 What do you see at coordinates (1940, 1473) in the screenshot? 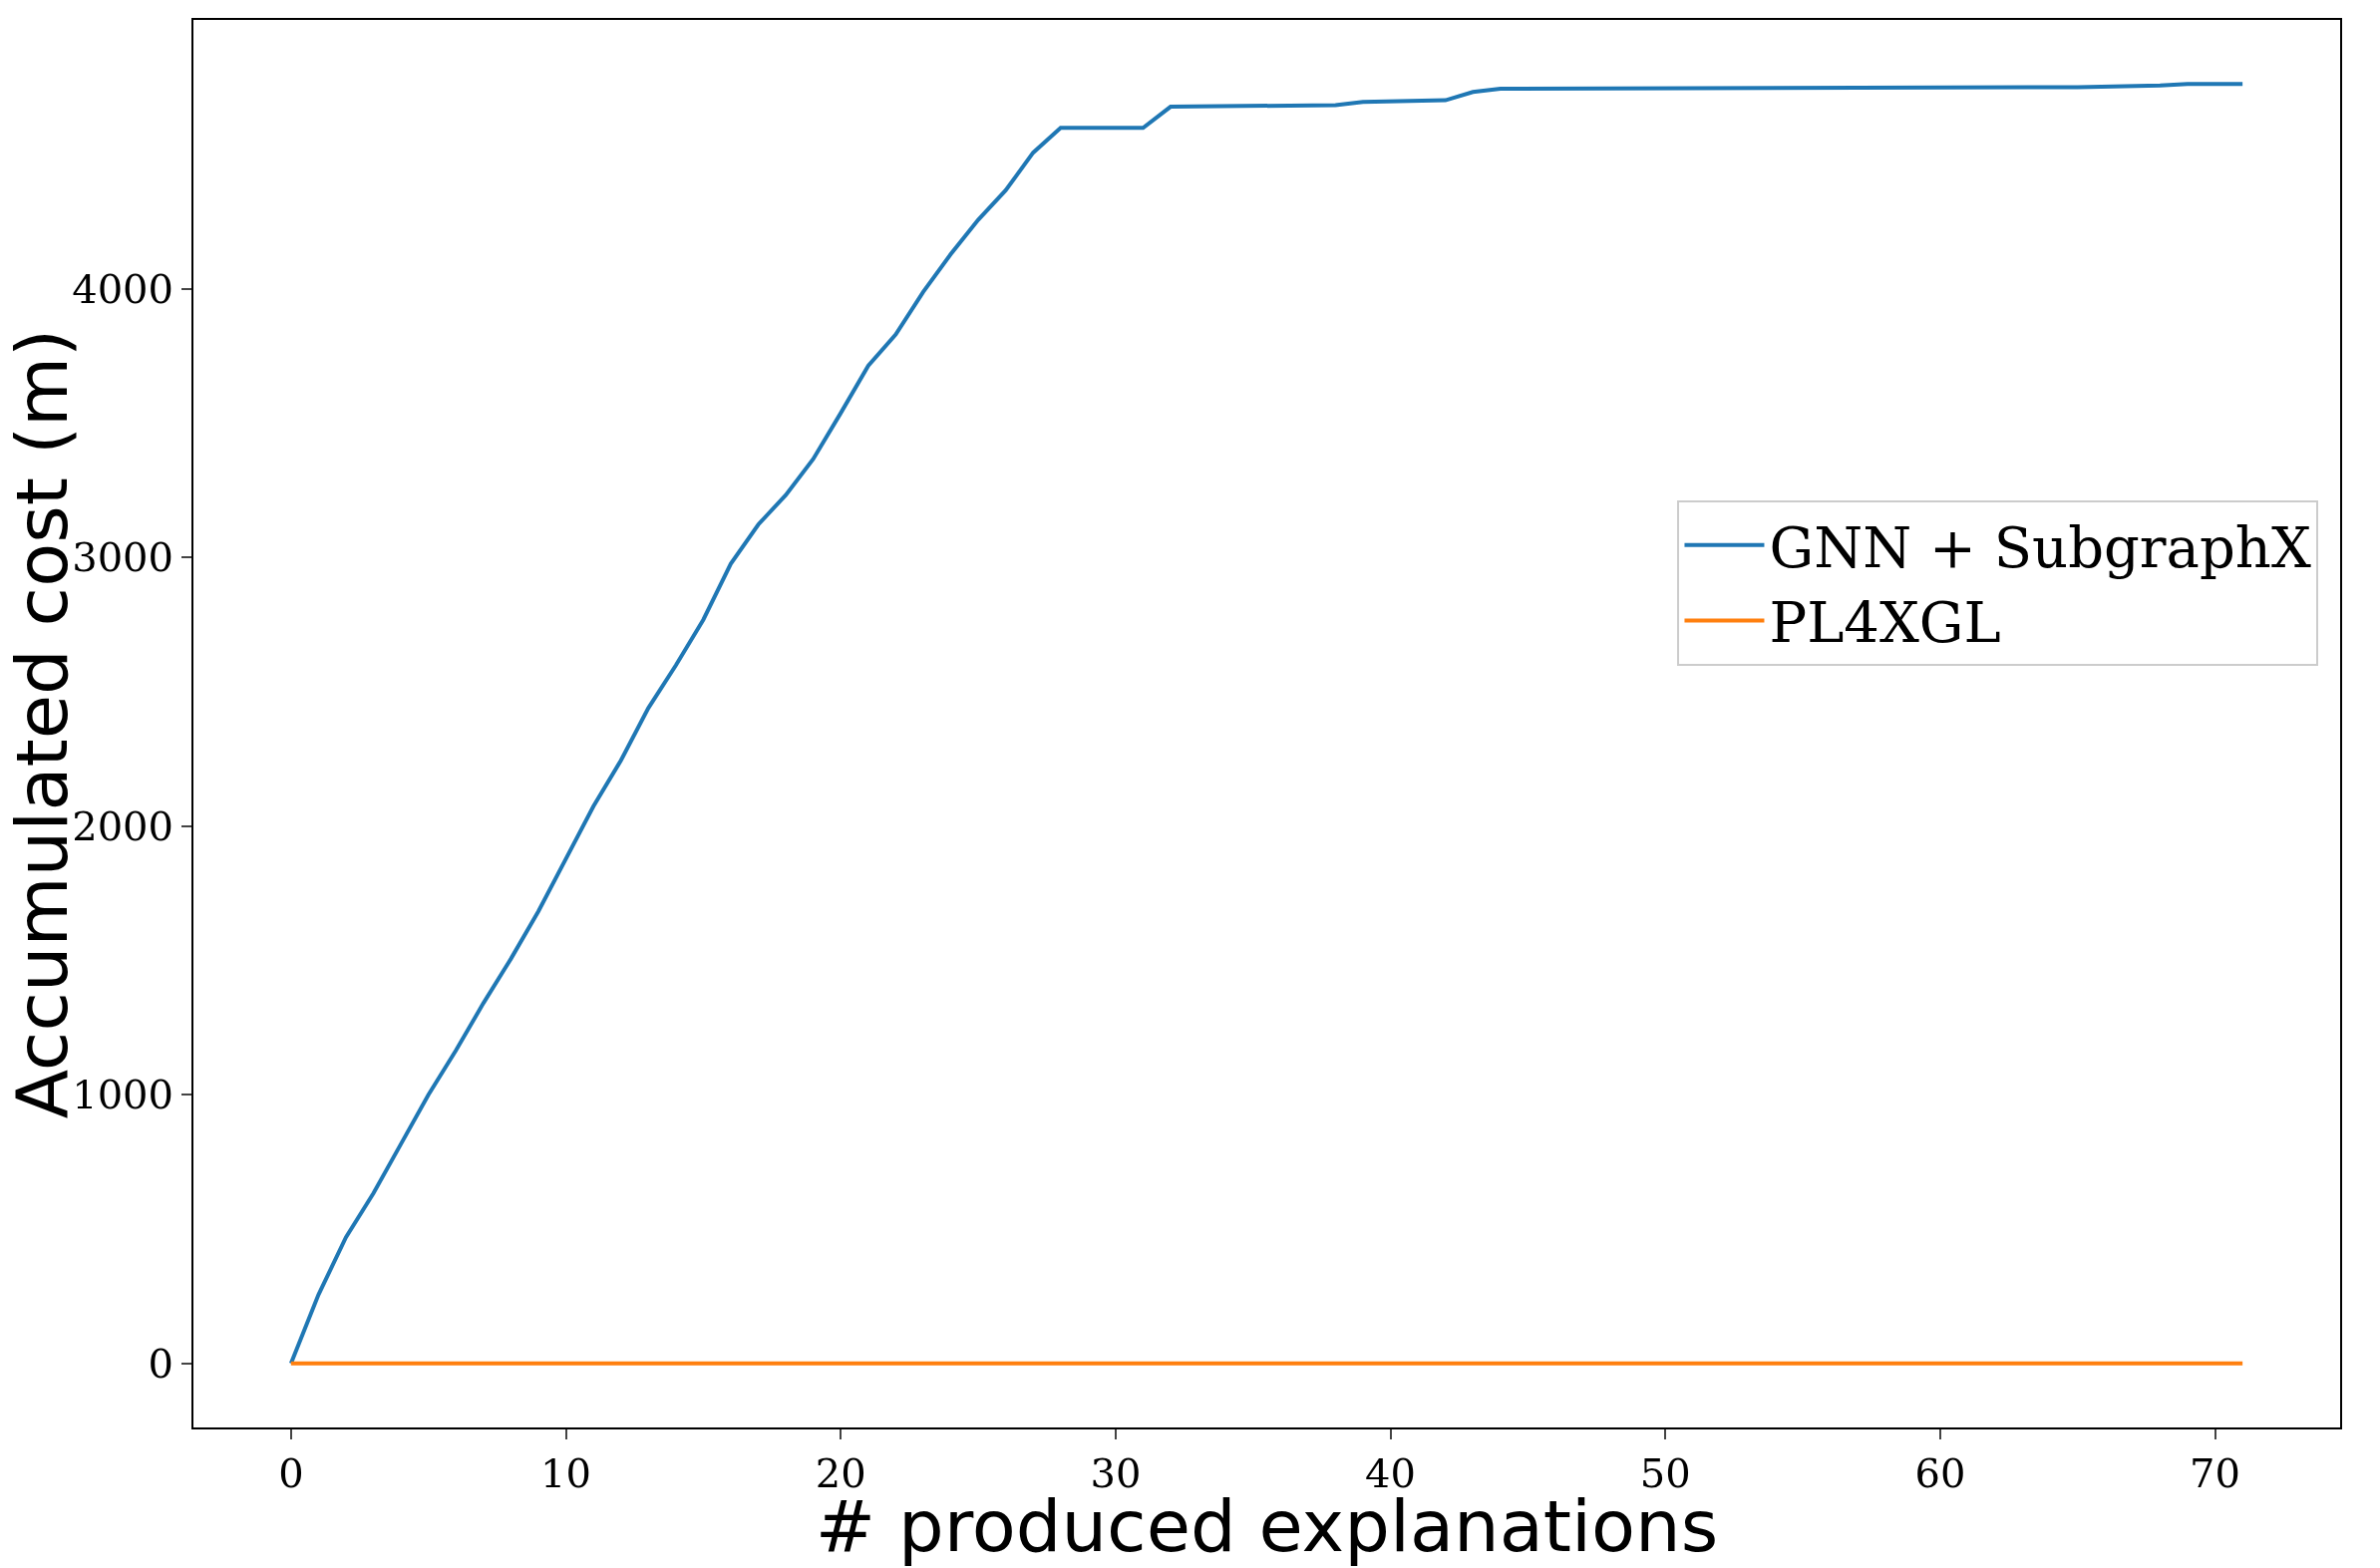
I see `x-tick-label: 60` at bounding box center [1940, 1473].